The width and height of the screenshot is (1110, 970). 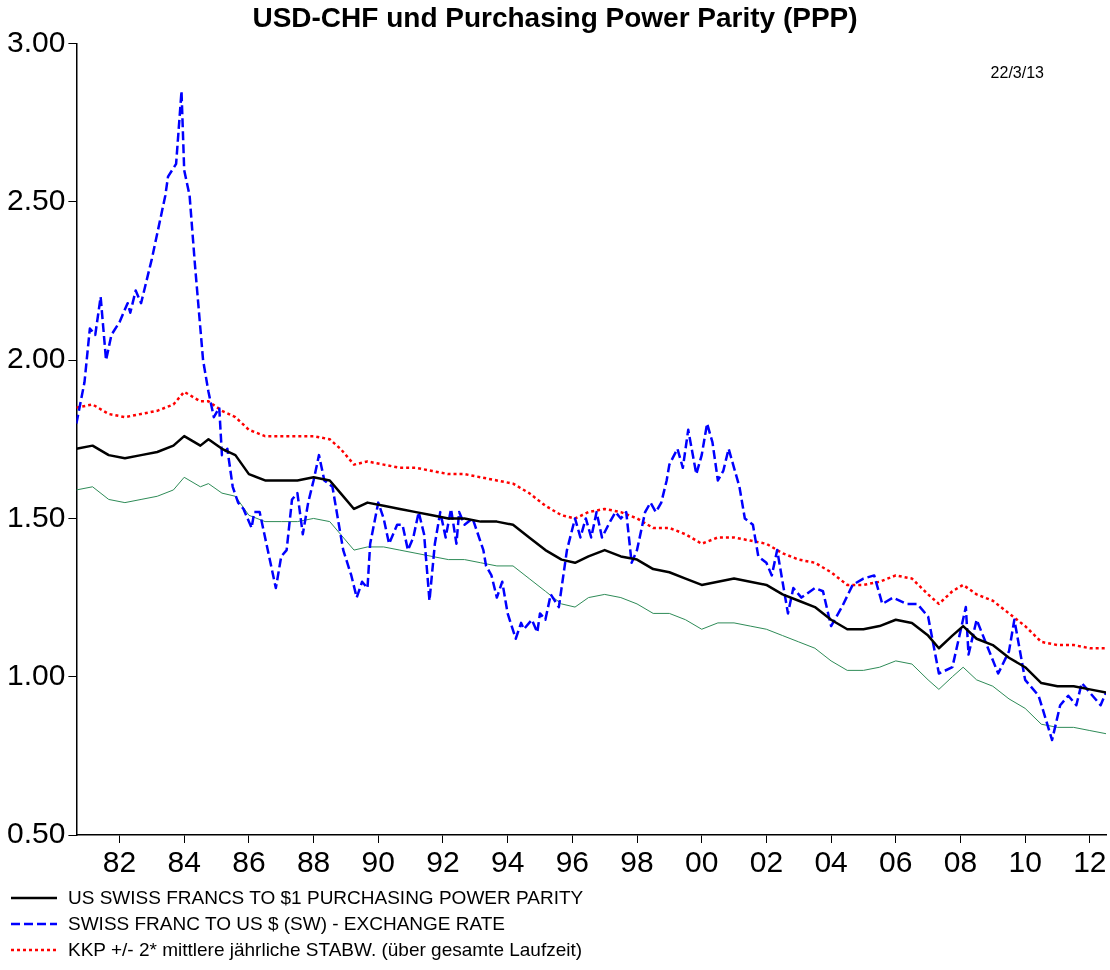 What do you see at coordinates (287, 924) in the screenshot?
I see `legend-label: SWISS FRANC TO US $ (SW) - EXCHANGE RATE` at bounding box center [287, 924].